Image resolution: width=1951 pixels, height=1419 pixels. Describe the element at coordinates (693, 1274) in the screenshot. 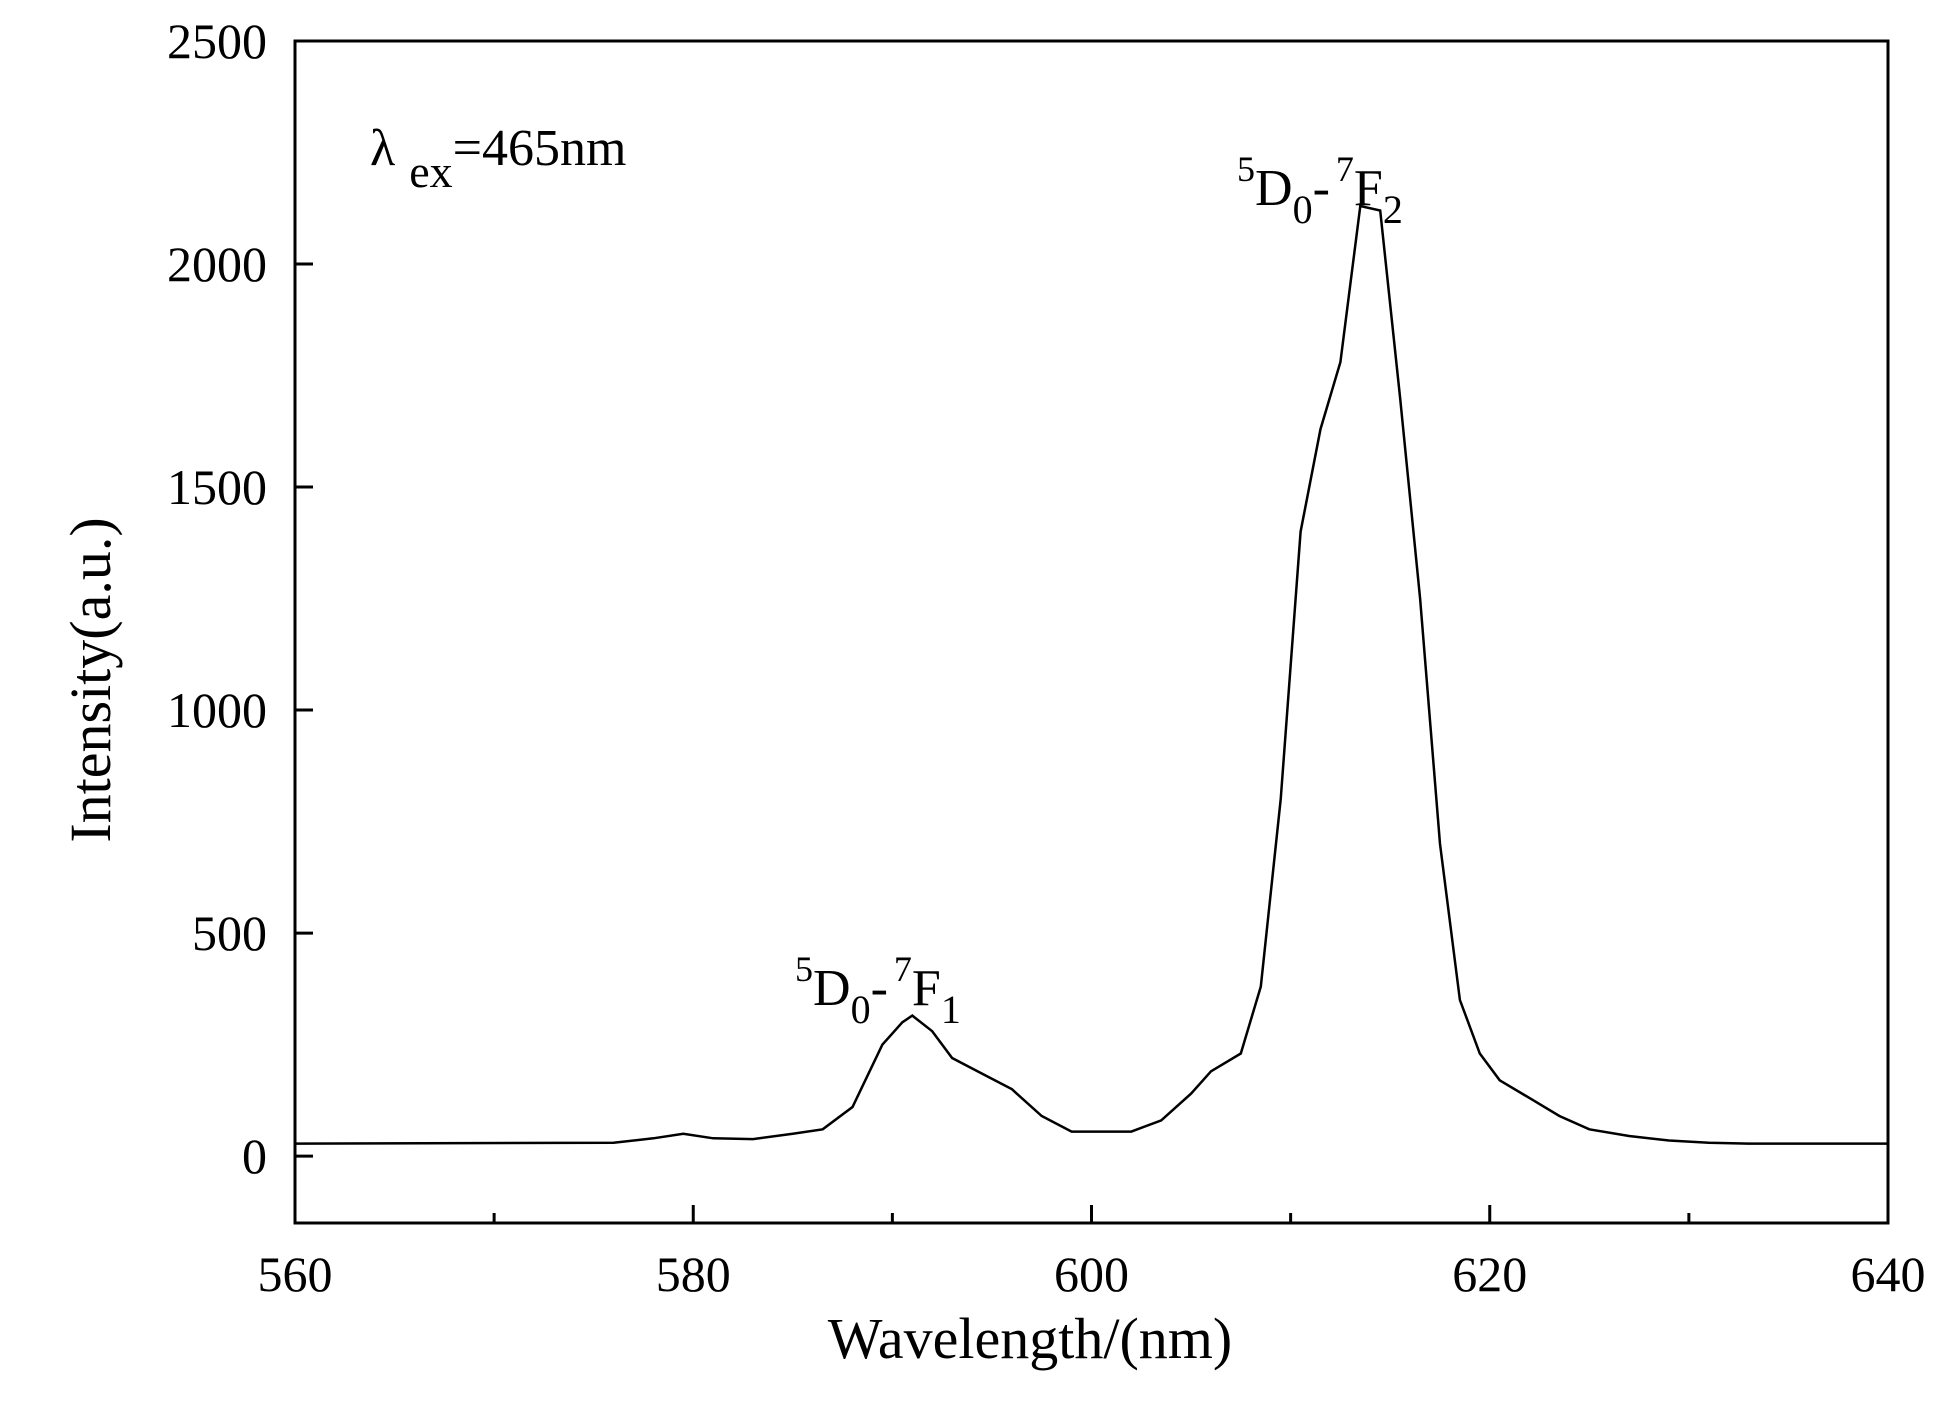

I see `x-tick-label: 580` at that location.